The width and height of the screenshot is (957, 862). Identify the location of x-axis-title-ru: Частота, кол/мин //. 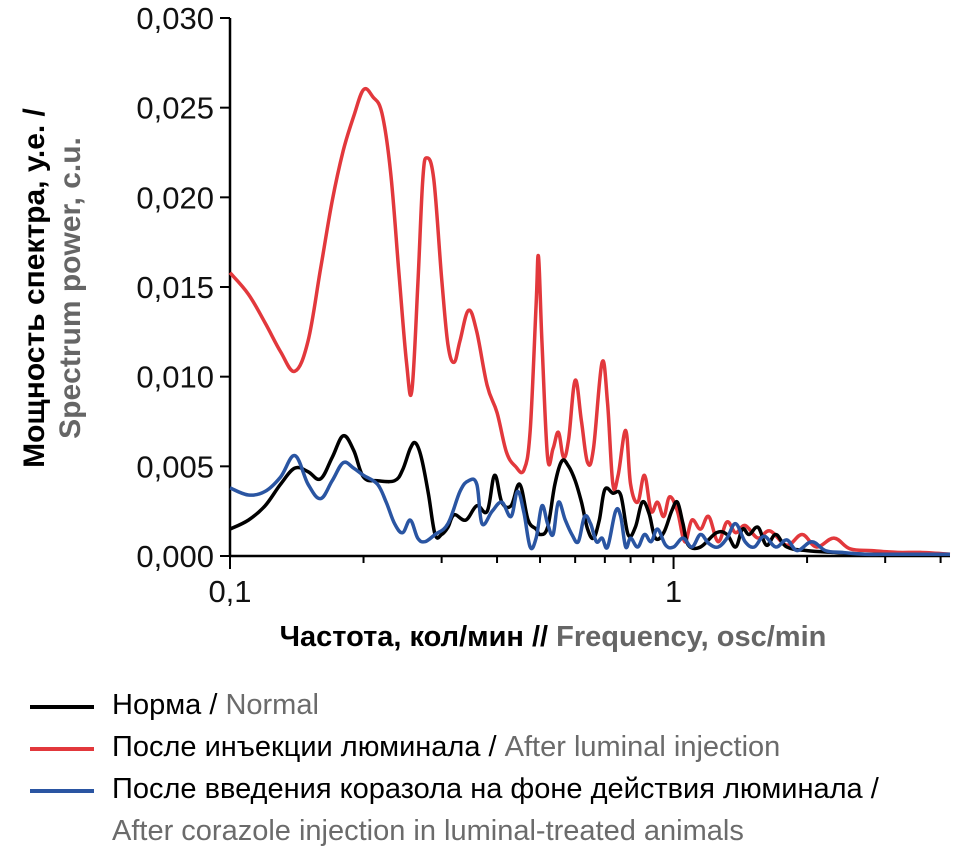
(414, 637).